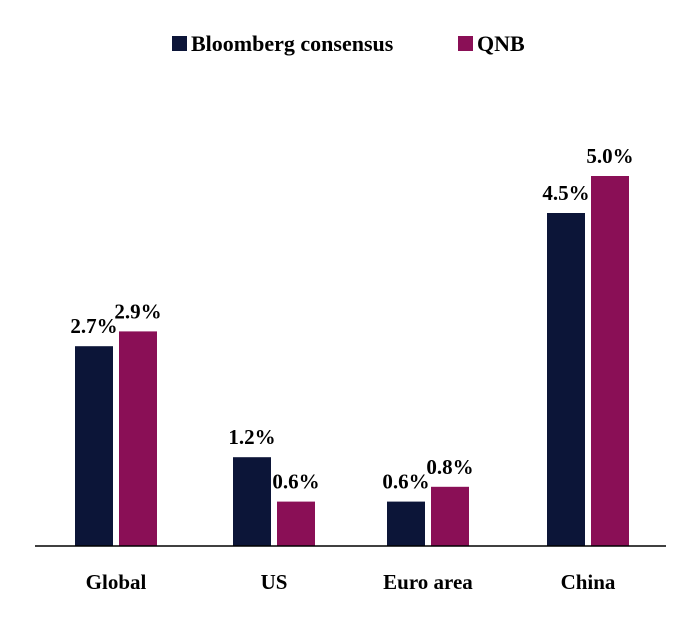 Image resolution: width=700 pixels, height=617 pixels. What do you see at coordinates (116, 582) in the screenshot?
I see `x-tick-label-global: Global` at bounding box center [116, 582].